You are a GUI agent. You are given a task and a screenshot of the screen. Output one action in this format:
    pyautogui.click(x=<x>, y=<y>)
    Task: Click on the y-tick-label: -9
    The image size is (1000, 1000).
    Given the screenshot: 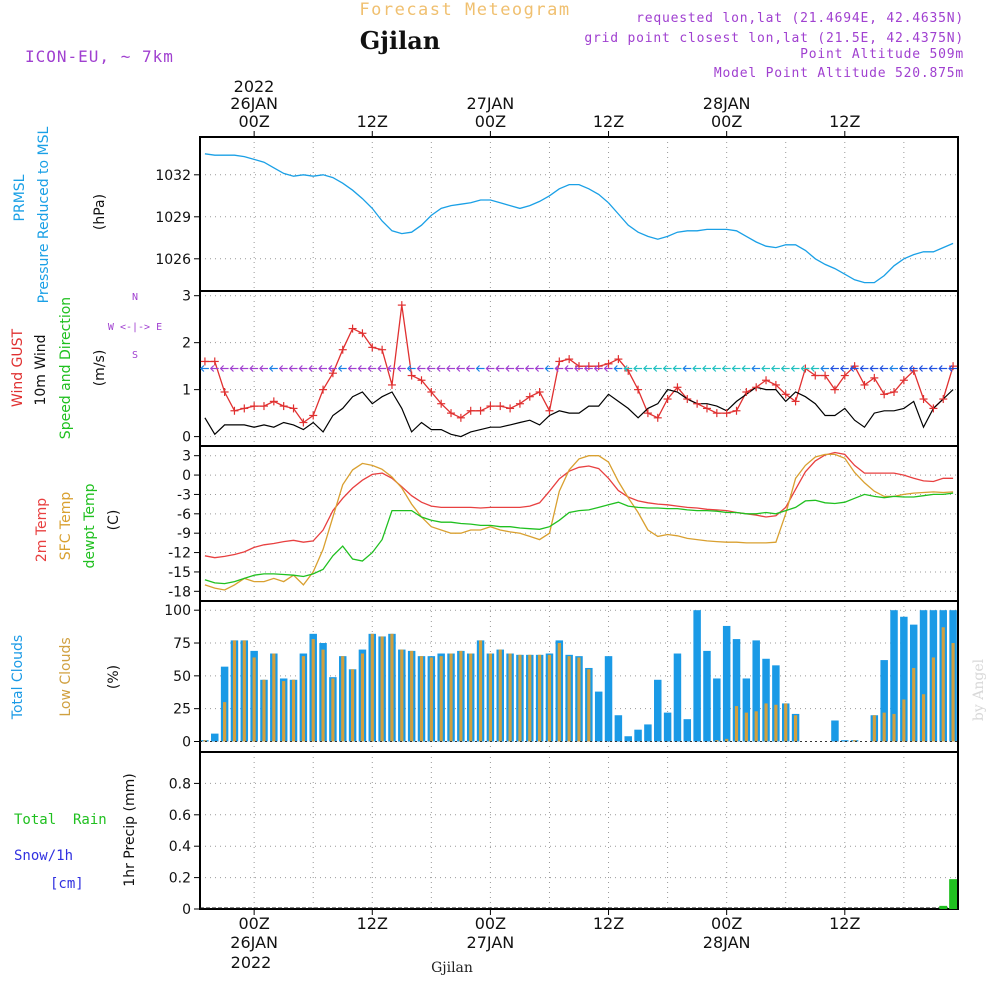 What is the action you would take?
    pyautogui.click(x=184, y=534)
    